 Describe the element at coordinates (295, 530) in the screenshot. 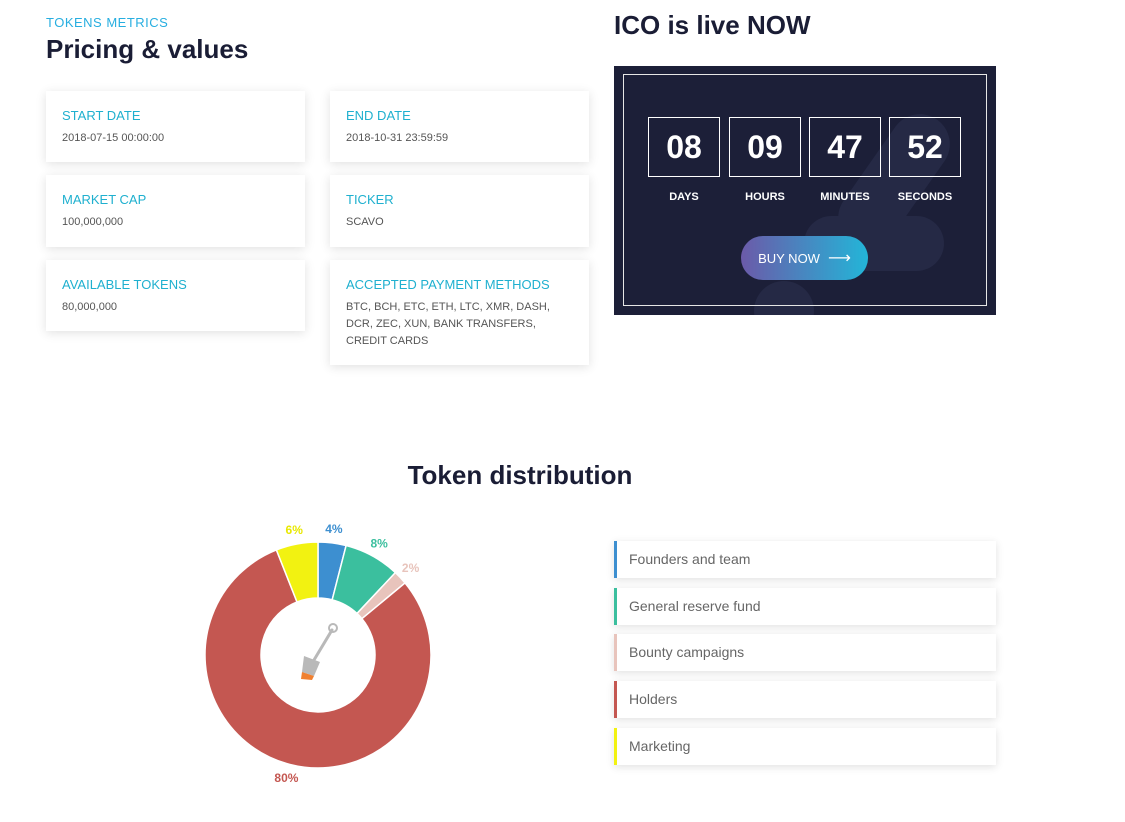

I see `slice-label: 6%` at that location.